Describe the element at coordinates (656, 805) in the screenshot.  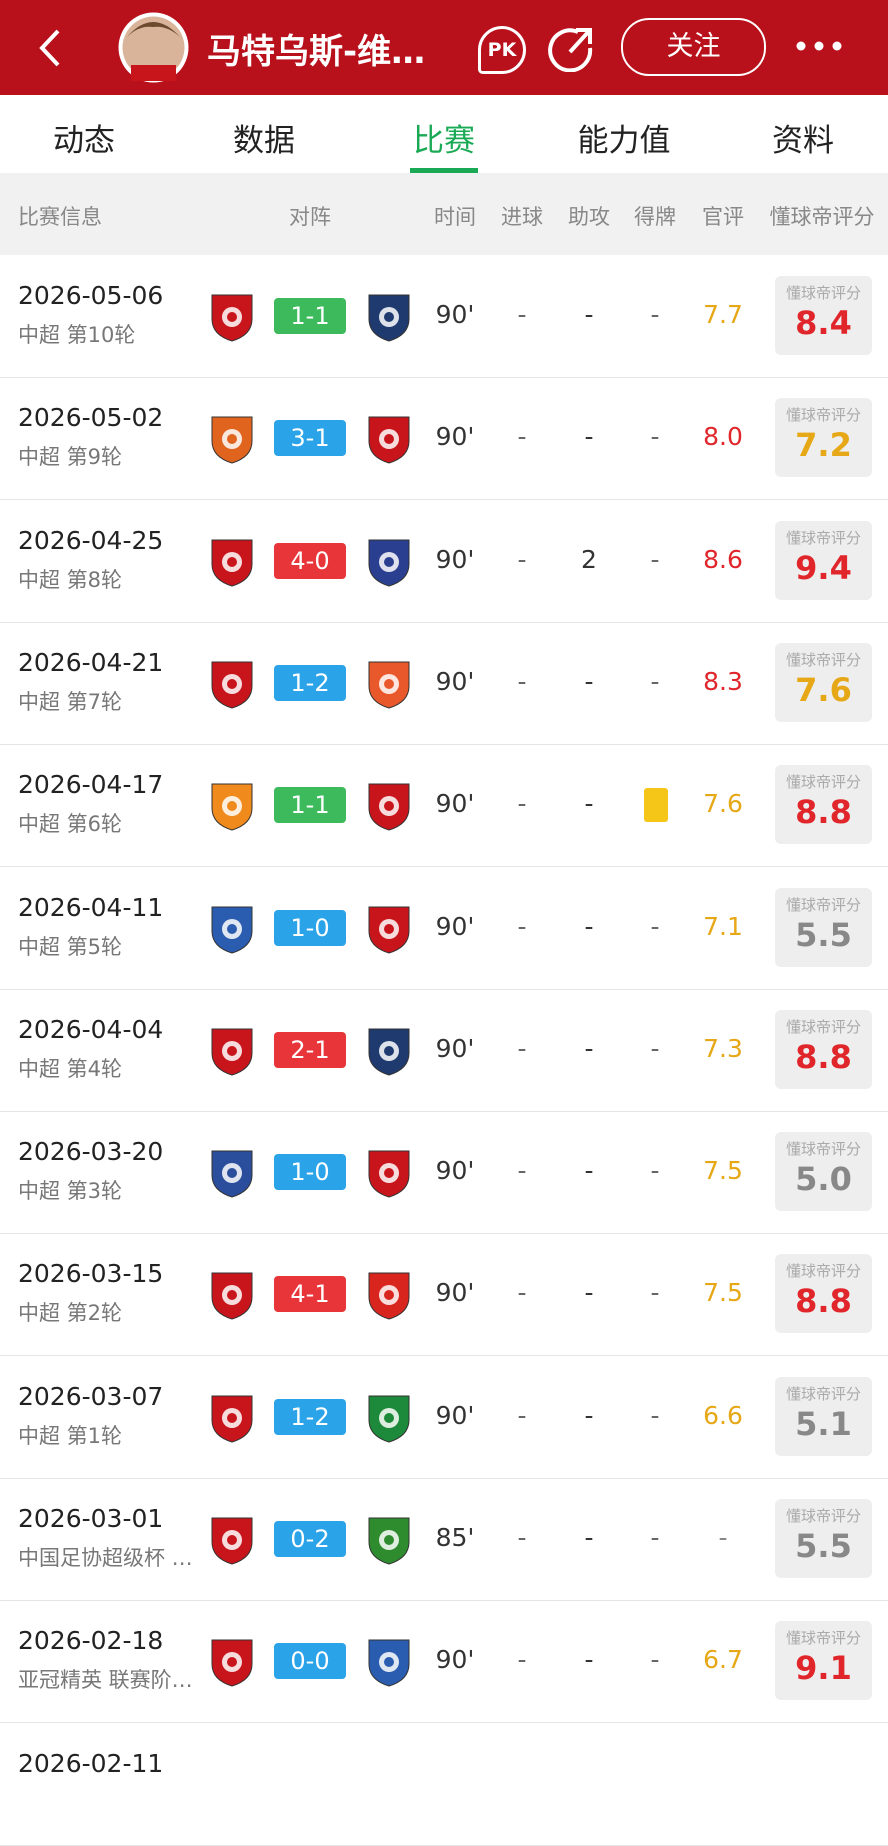
I see `yellow-card` at that location.